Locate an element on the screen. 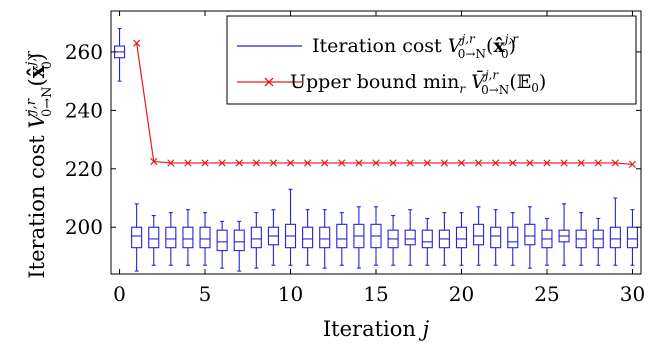 The width and height of the screenshot is (662, 348). x-tick-label: 25 is located at coordinates (546, 294).